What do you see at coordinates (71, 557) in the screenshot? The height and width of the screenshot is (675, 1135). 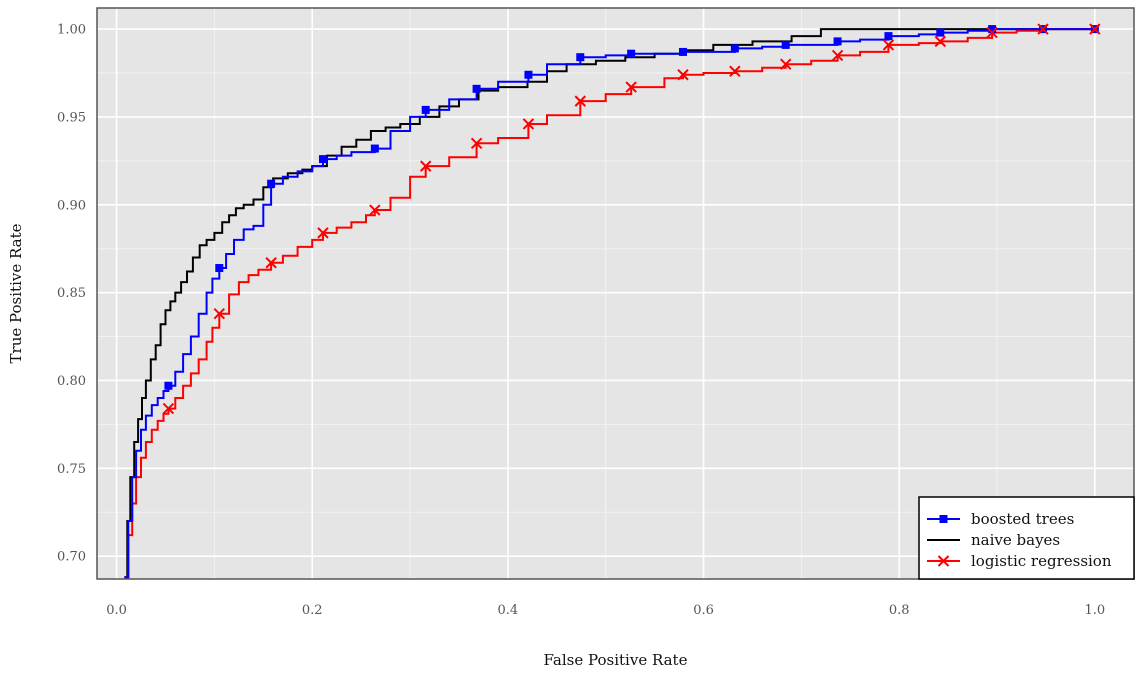 I see `y-tick-label: 0.70` at bounding box center [71, 557].